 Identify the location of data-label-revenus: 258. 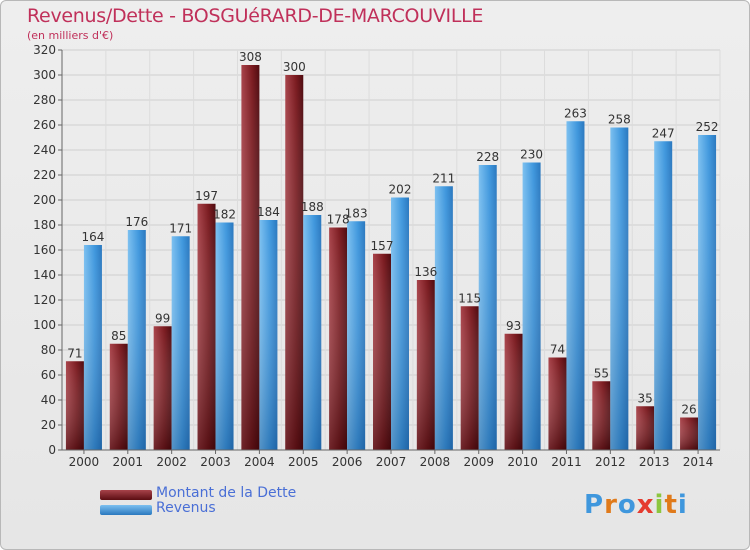
(619, 120).